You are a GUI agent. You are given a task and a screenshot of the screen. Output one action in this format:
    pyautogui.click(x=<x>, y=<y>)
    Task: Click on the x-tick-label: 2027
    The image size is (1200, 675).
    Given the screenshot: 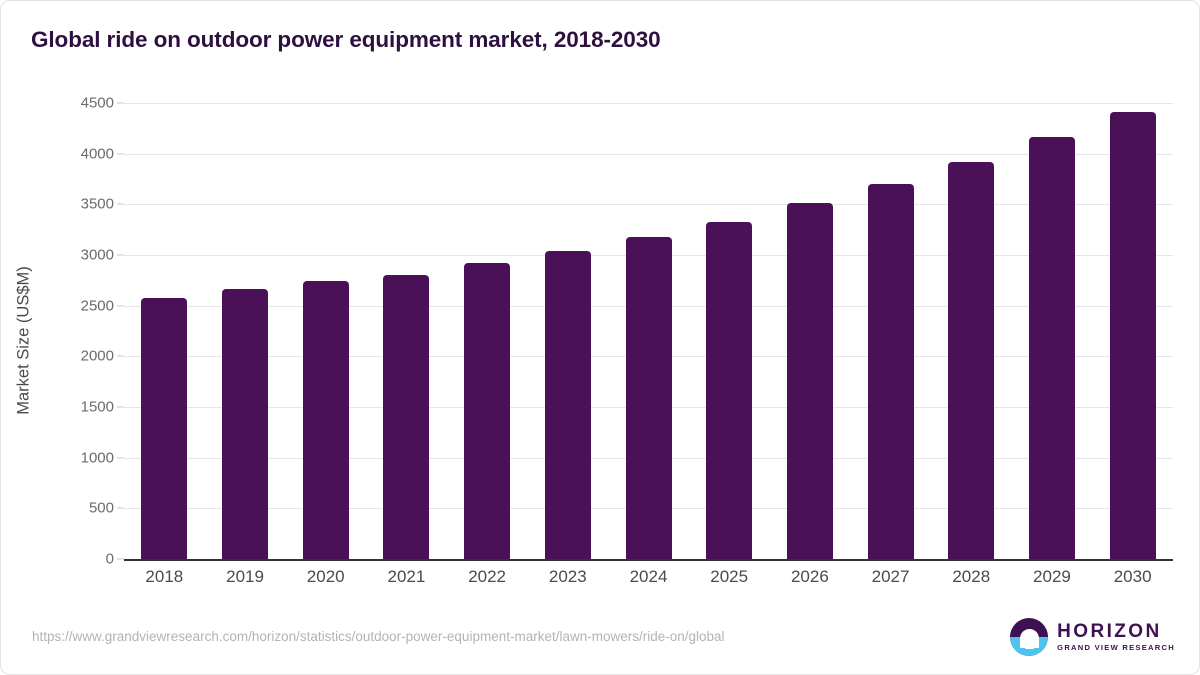 What is the action you would take?
    pyautogui.click(x=890, y=576)
    